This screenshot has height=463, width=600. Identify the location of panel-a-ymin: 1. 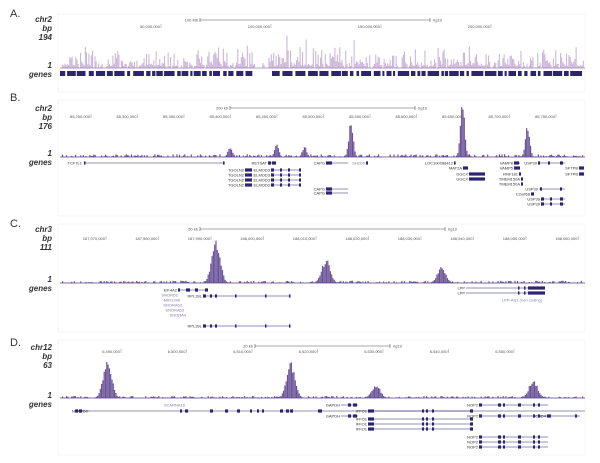
(49, 65).